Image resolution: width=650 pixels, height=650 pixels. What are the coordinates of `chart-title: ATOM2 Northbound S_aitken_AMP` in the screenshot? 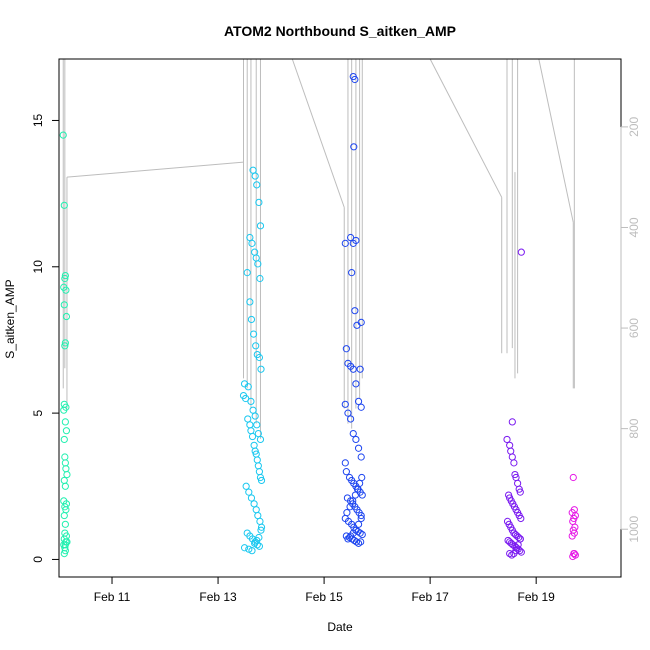 It's located at (340, 31).